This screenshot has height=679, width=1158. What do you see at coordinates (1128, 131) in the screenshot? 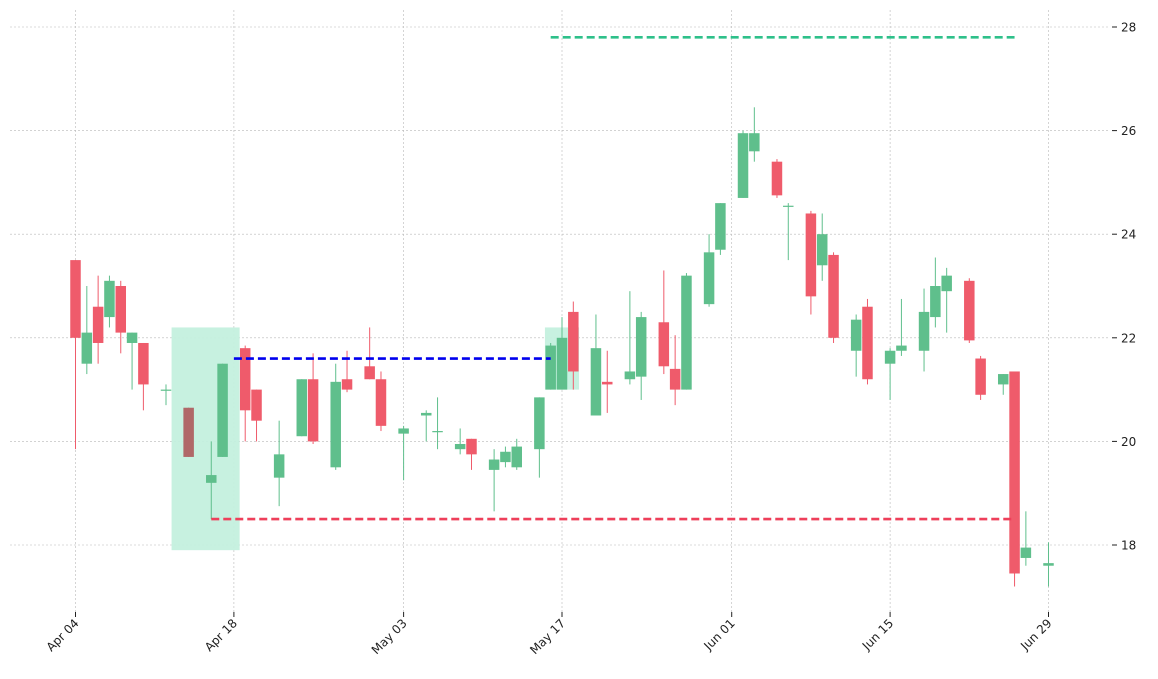
I see `y-tick-label: 26` at bounding box center [1128, 131].